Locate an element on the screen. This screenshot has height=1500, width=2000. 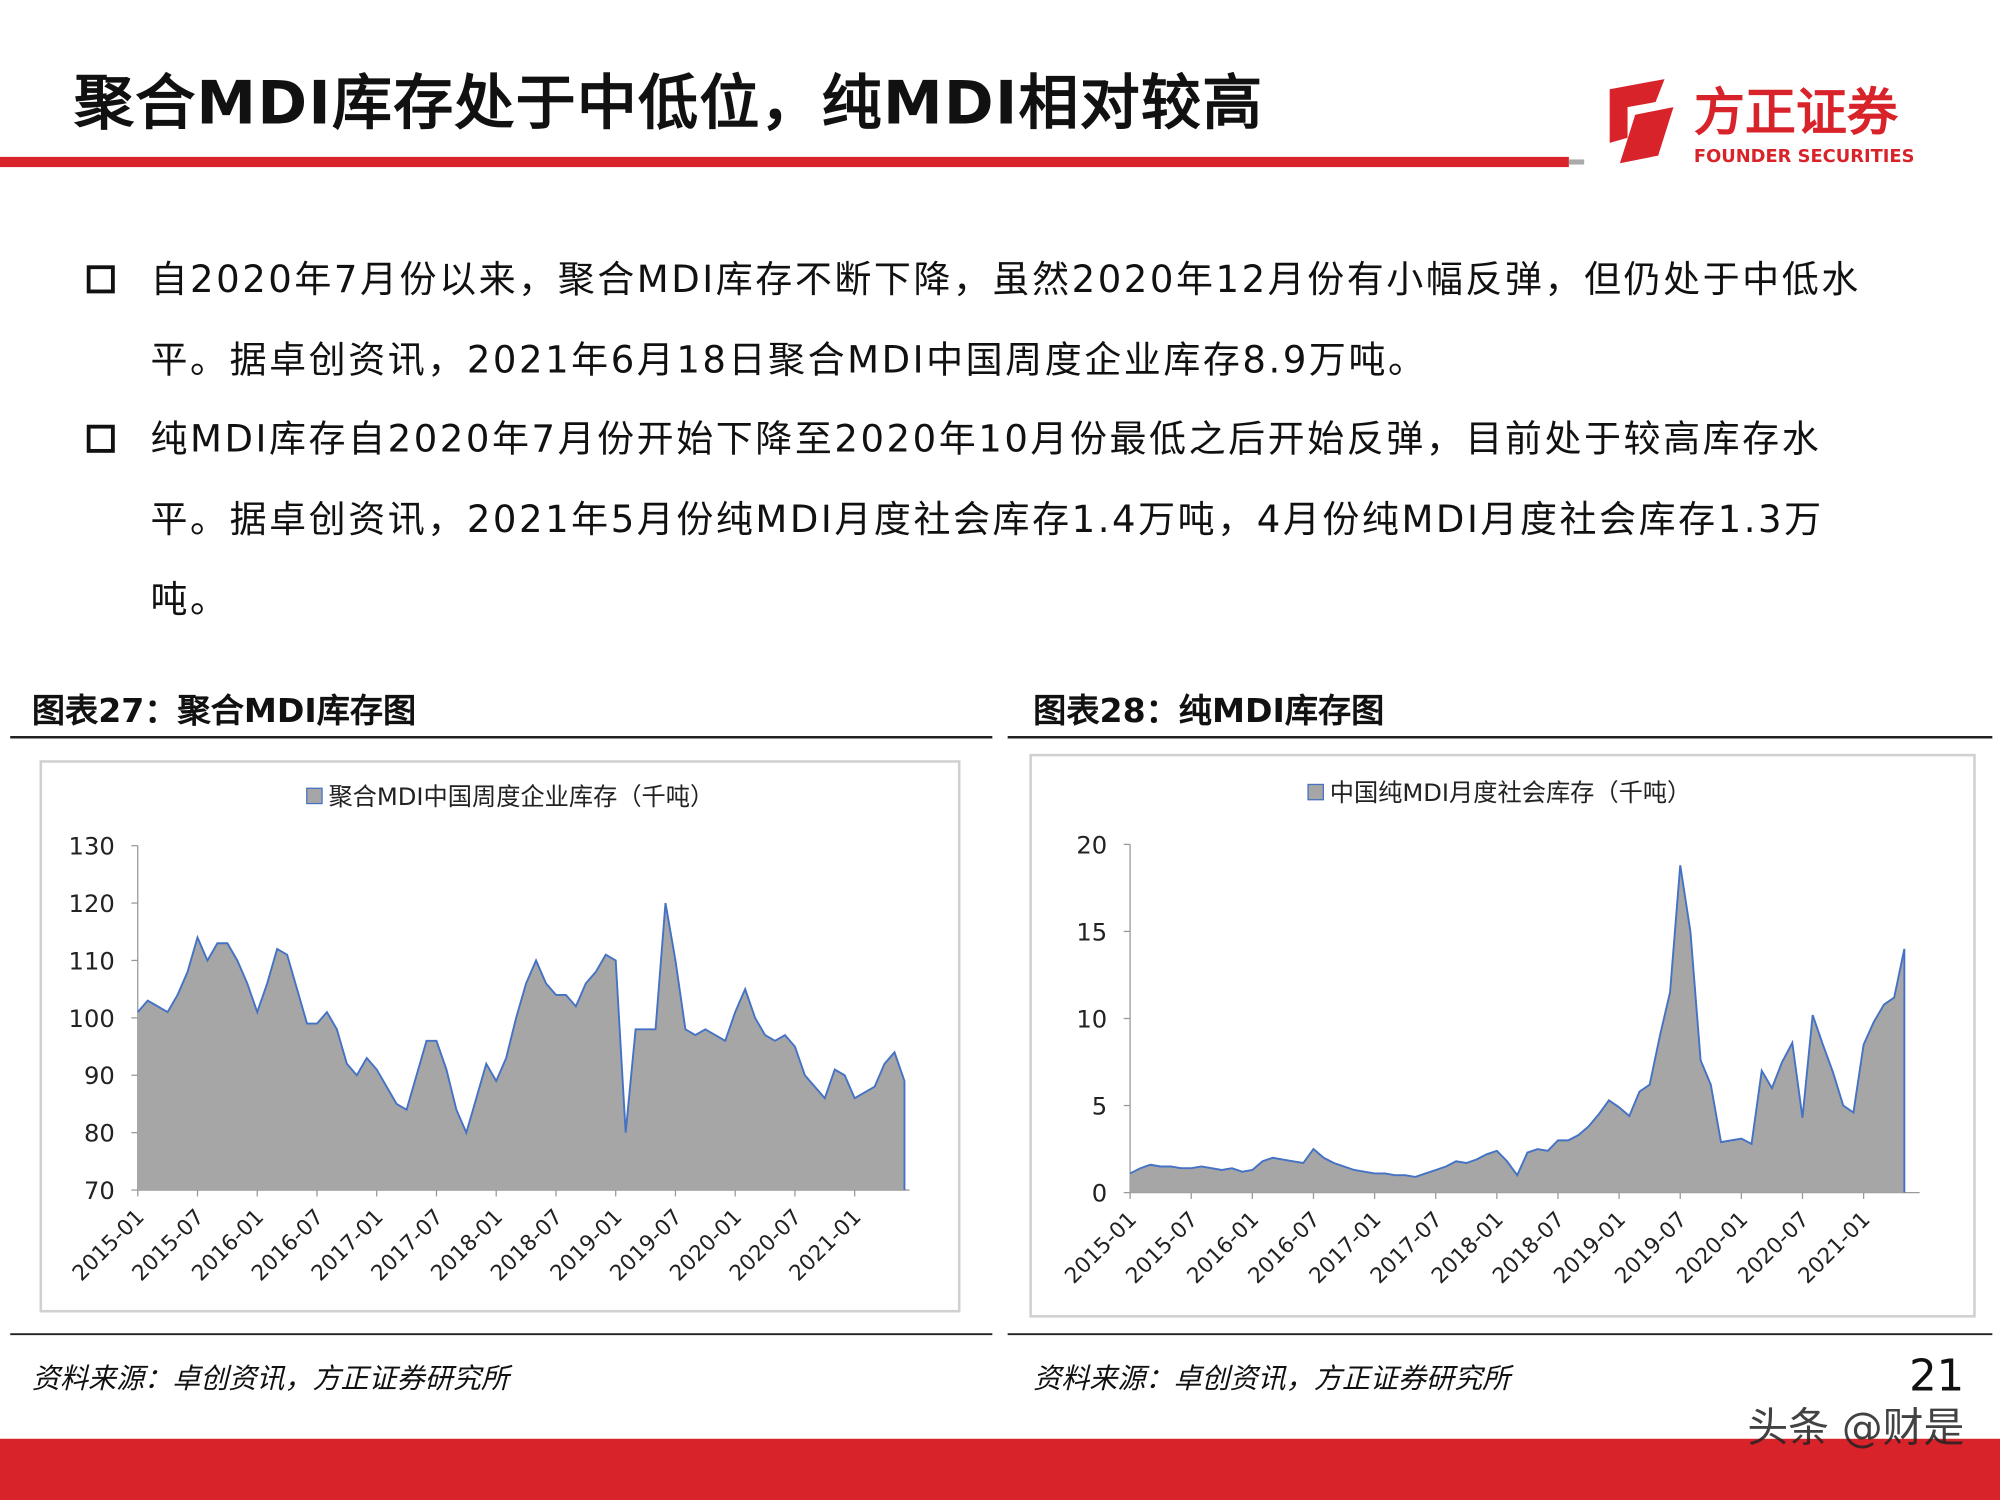
header-rule is located at coordinates (784, 162).